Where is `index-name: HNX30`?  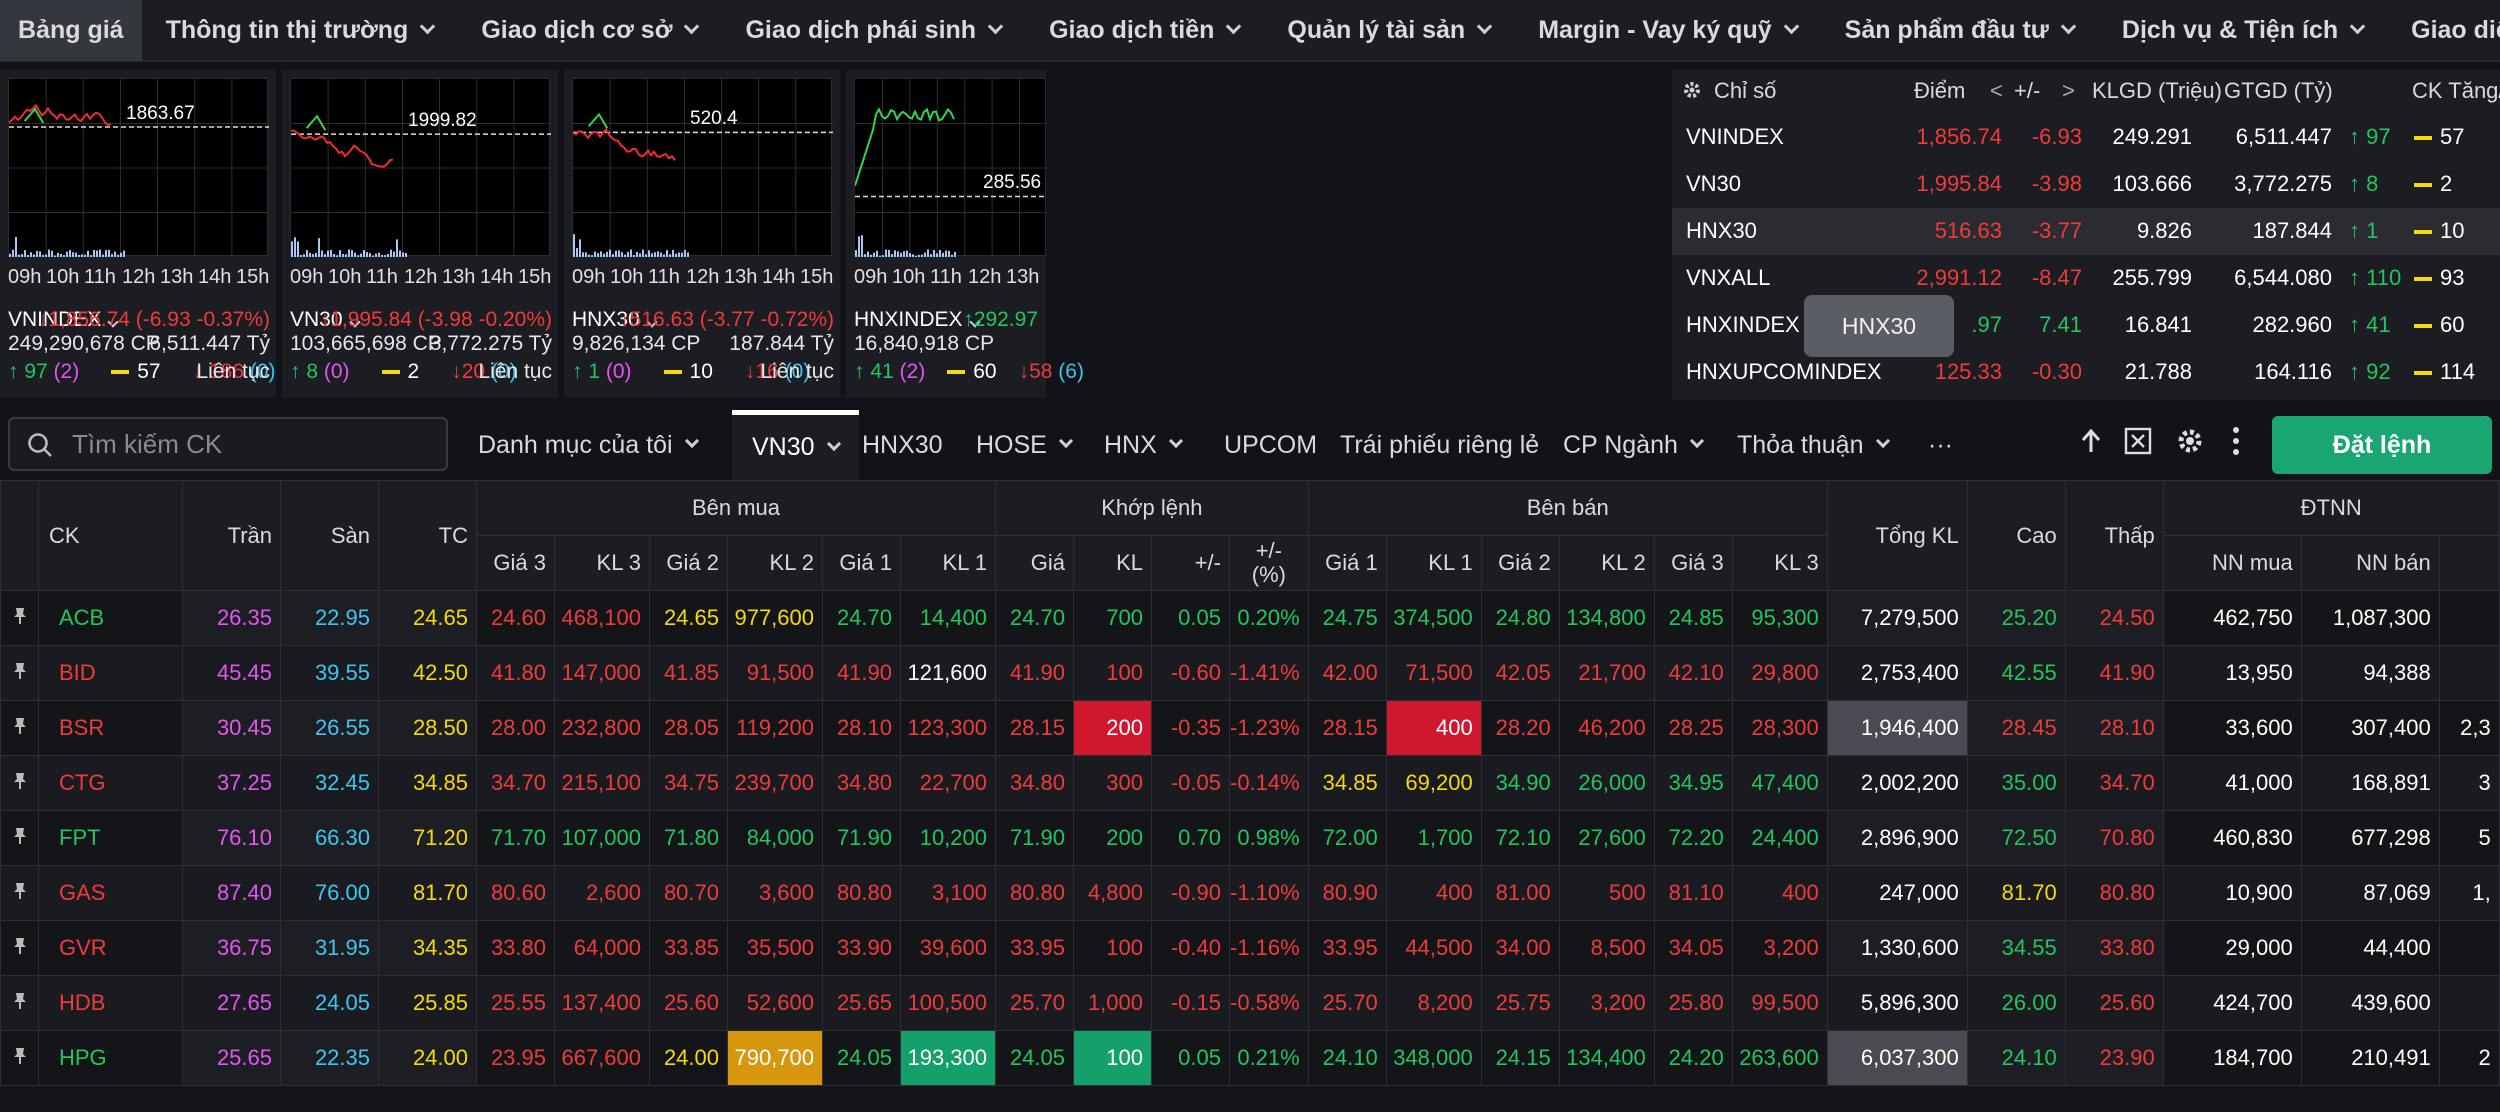
index-name: HNX30 is located at coordinates (615, 320).